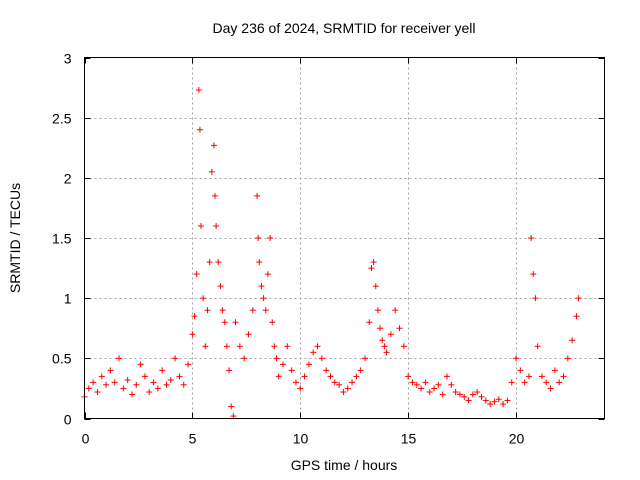  I want to click on x-tick-label: 0, so click(86, 439).